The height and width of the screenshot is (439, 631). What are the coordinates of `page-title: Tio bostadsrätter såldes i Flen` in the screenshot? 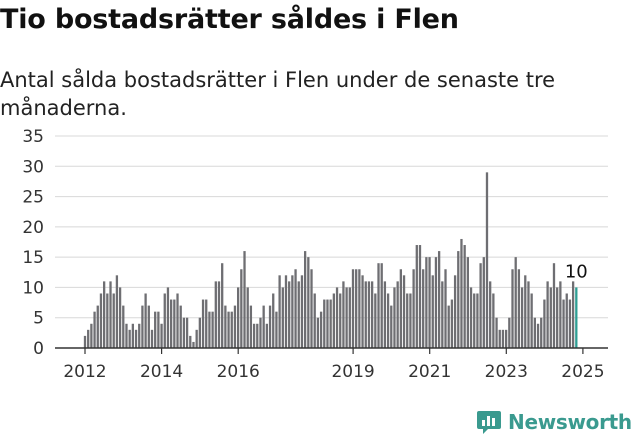 It's located at (229, 19).